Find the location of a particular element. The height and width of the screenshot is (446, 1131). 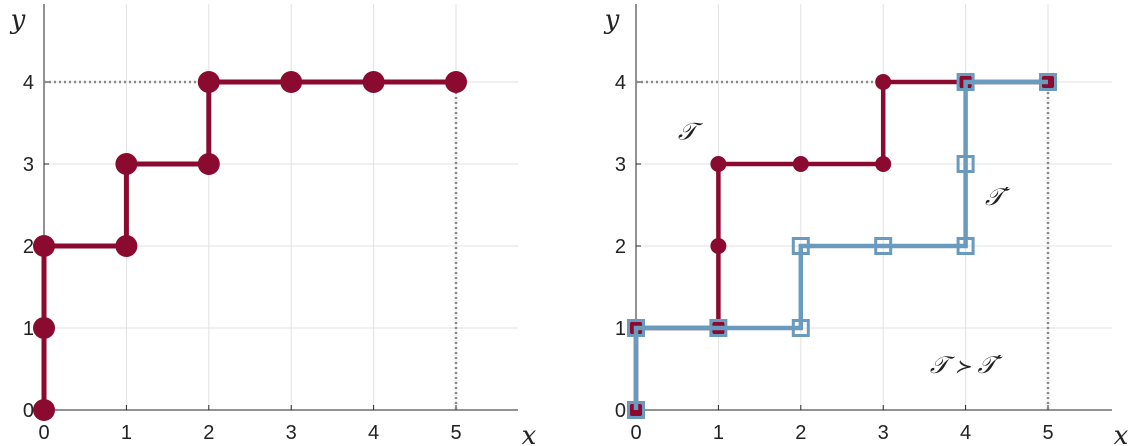

annotation-label: 𝒯 is located at coordinates (691, 131).